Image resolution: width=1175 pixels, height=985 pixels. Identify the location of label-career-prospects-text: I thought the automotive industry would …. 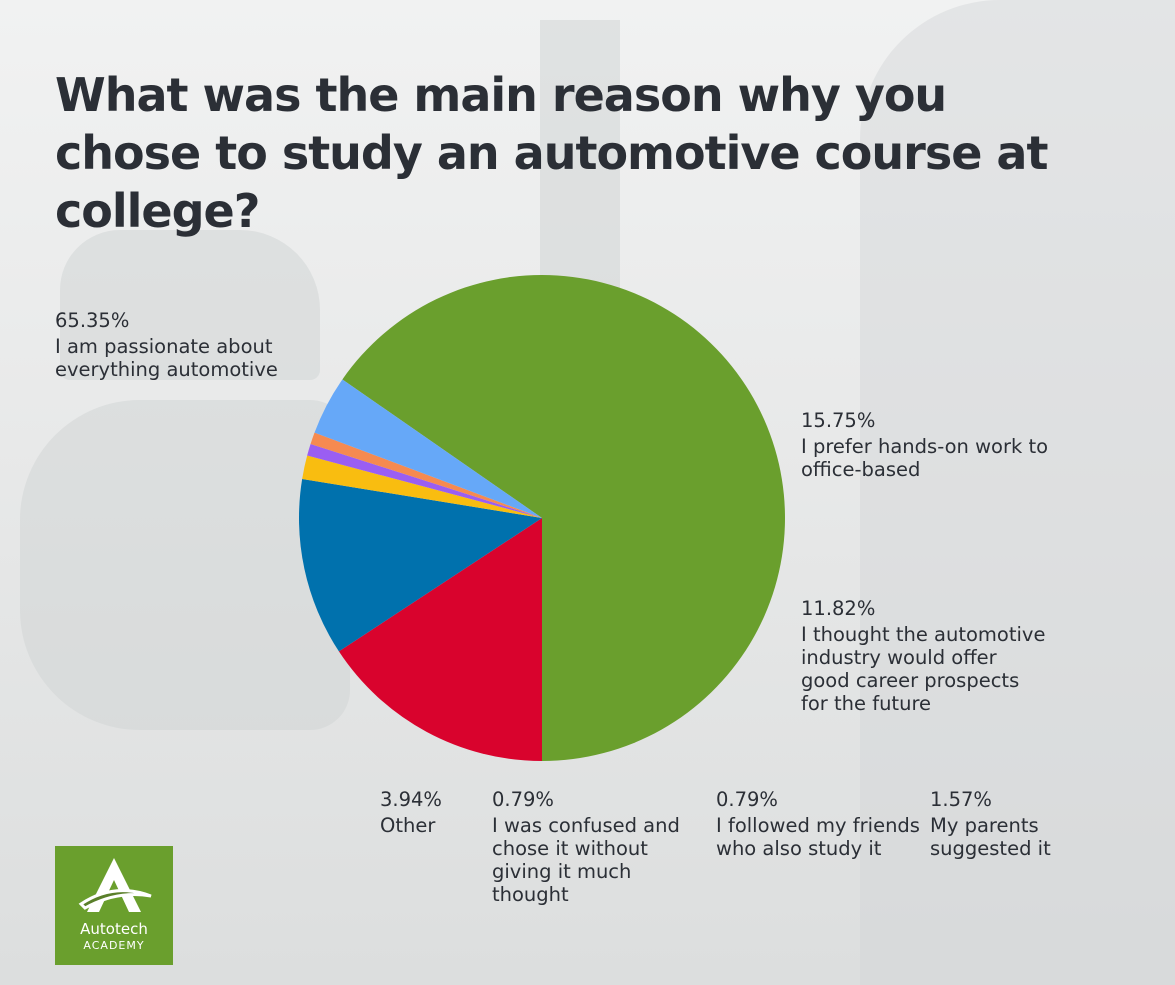
(923, 669).